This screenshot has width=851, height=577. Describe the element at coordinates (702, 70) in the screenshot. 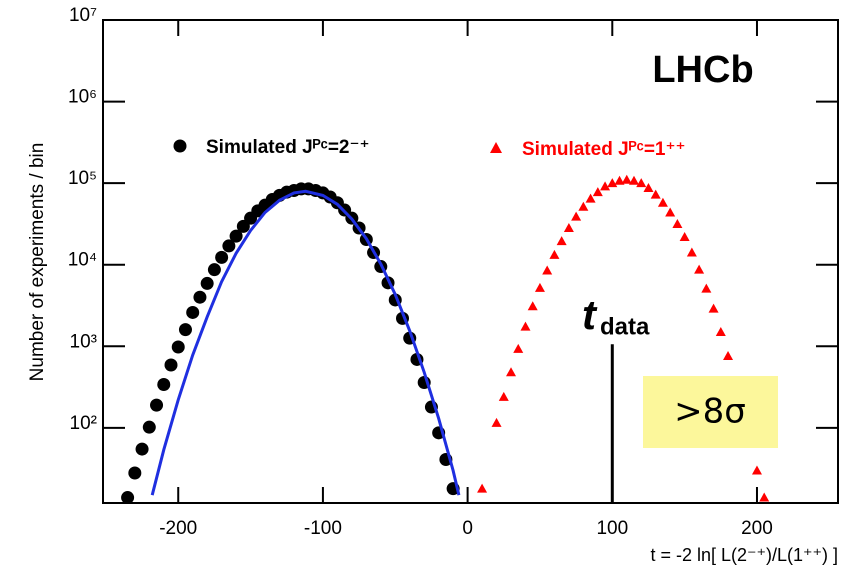

I see `experiment-label: LHCb` at that location.